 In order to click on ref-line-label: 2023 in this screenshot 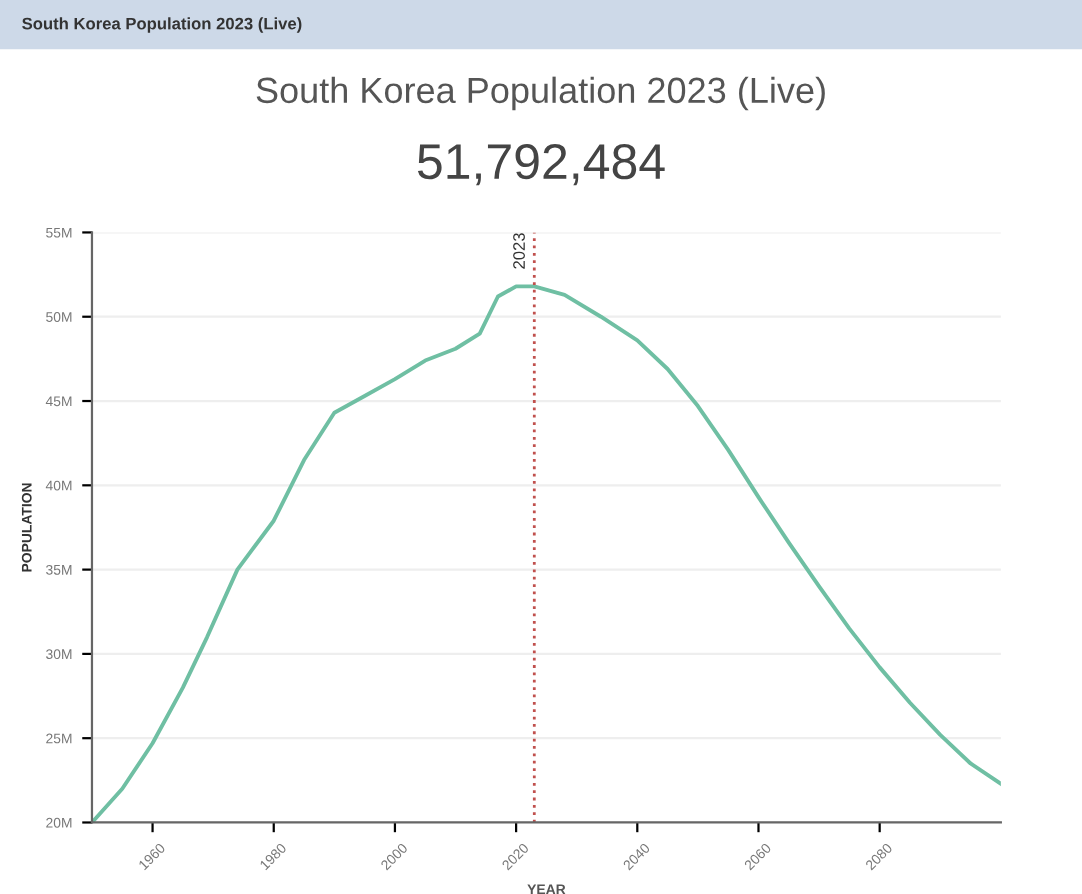, I will do `click(519, 251)`.